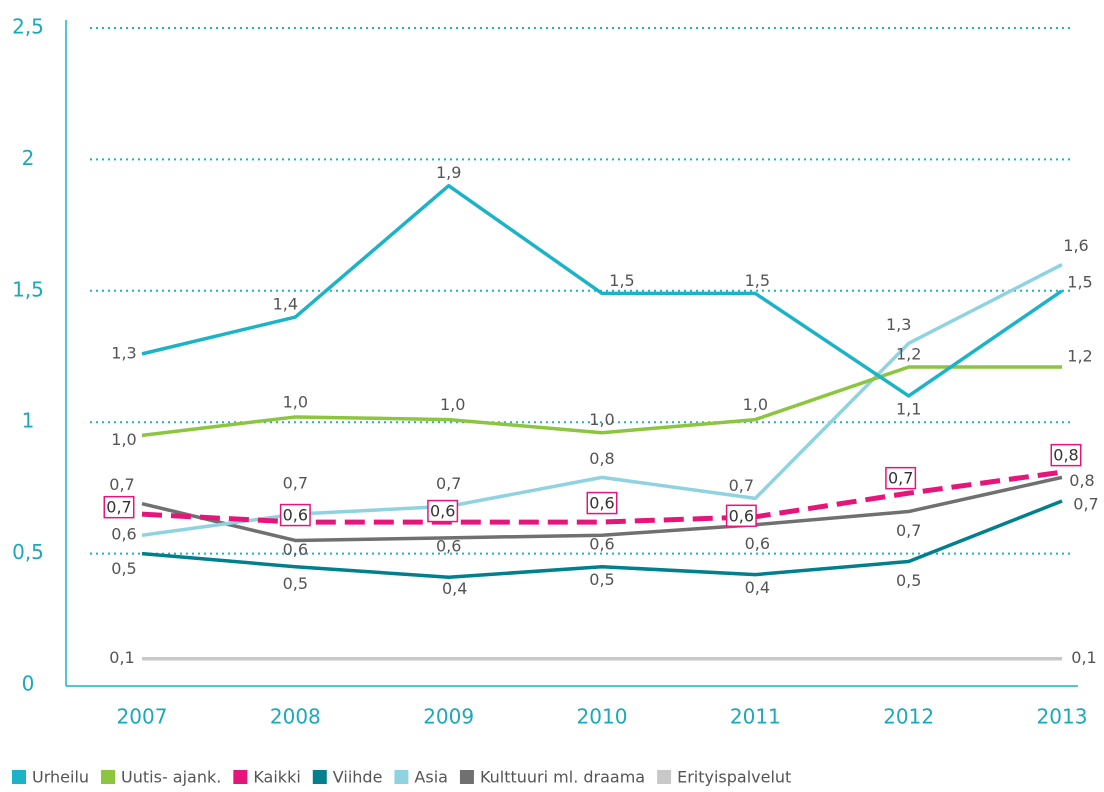 The image size is (1104, 792). What do you see at coordinates (28, 158) in the screenshot?
I see `y-tick-label: 2` at bounding box center [28, 158].